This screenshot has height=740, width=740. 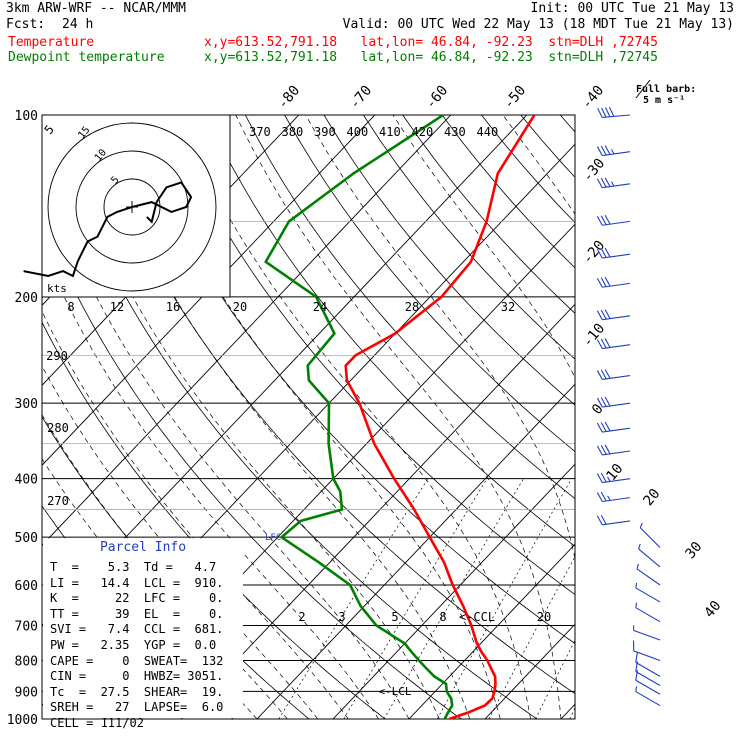 What do you see at coordinates (115, 181) in the screenshot?
I see `hodograph-ring-label: 5` at bounding box center [115, 181].